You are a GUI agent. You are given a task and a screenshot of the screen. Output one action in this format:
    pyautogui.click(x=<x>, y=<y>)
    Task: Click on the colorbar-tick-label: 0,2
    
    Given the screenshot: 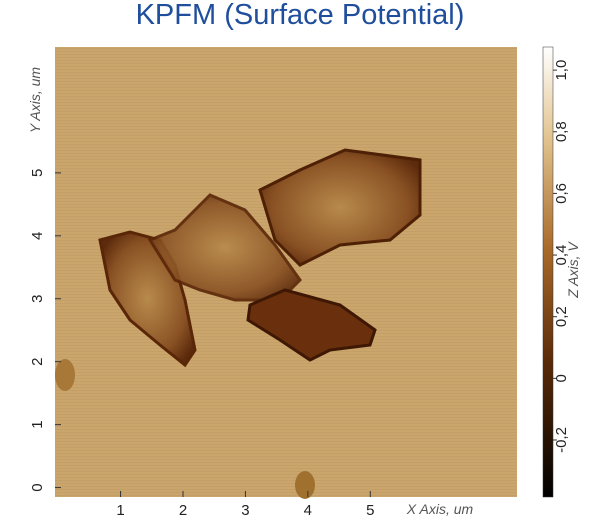 What is the action you would take?
    pyautogui.click(x=561, y=316)
    